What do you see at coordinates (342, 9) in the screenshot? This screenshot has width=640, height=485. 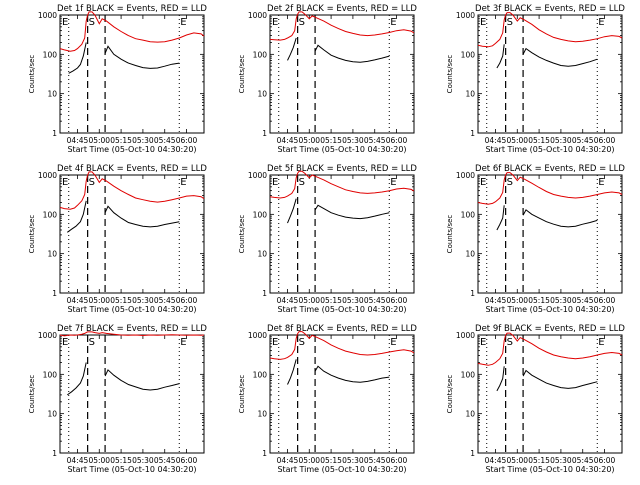 I see `panel-title: Det 2f BLACK = Events, RED = LLD` at bounding box center [342, 9].